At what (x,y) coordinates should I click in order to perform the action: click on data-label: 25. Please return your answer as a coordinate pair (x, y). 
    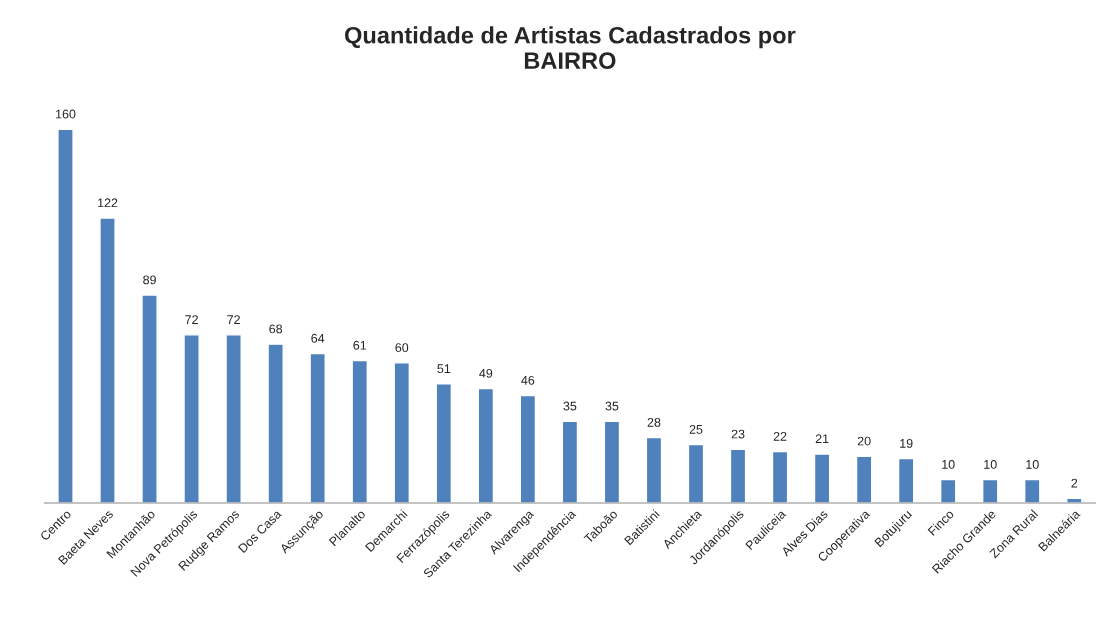
    Looking at the image, I should click on (696, 429).